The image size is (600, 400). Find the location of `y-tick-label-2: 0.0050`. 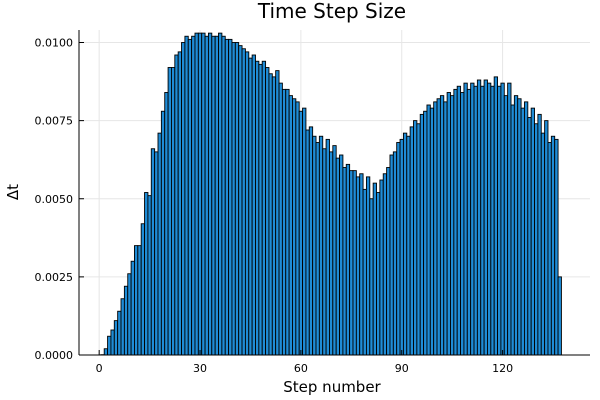

y-tick-label-2: 0.0050 is located at coordinates (54, 199).